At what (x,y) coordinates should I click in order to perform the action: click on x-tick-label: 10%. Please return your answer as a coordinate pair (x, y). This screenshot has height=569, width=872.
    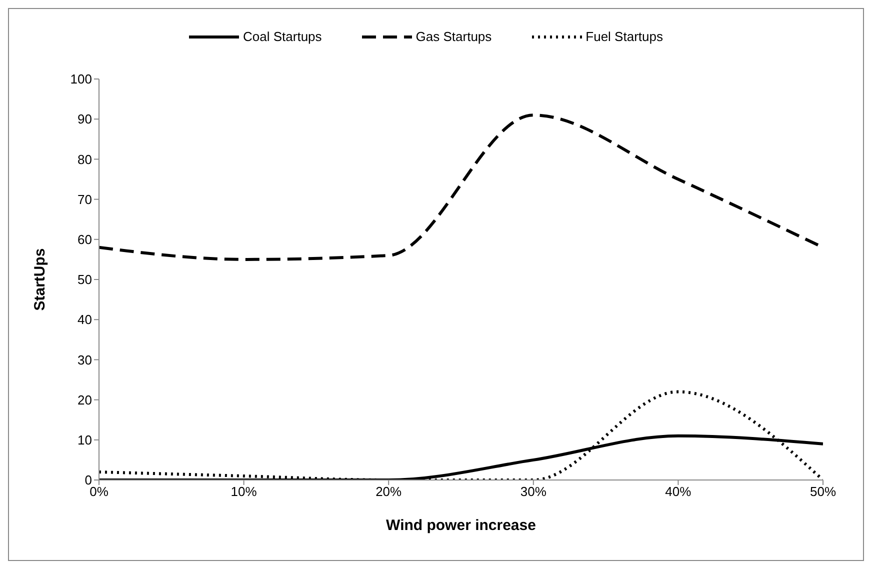
    Looking at the image, I should click on (244, 492).